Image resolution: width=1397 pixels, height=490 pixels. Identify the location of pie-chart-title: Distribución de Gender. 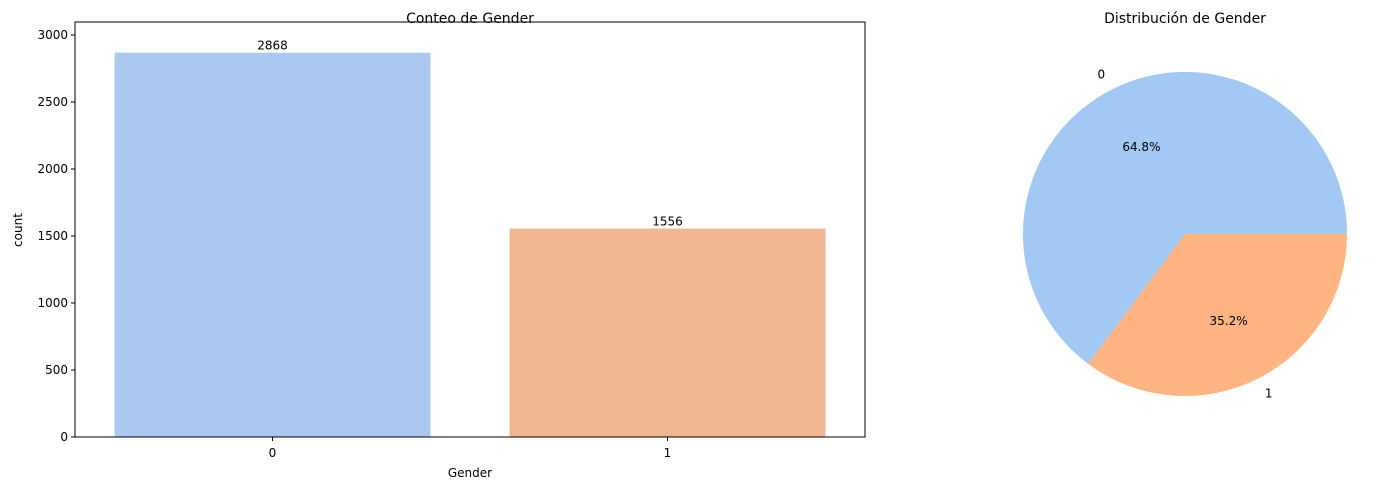
(1185, 19).